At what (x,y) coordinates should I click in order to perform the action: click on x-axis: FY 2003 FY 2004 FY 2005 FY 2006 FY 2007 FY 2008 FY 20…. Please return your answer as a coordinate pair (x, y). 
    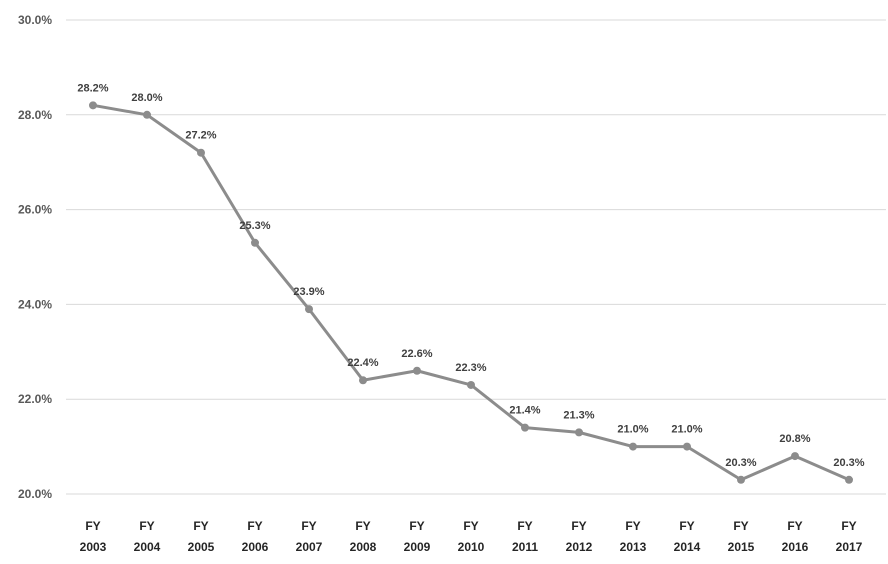
    Looking at the image, I should click on (471, 536).